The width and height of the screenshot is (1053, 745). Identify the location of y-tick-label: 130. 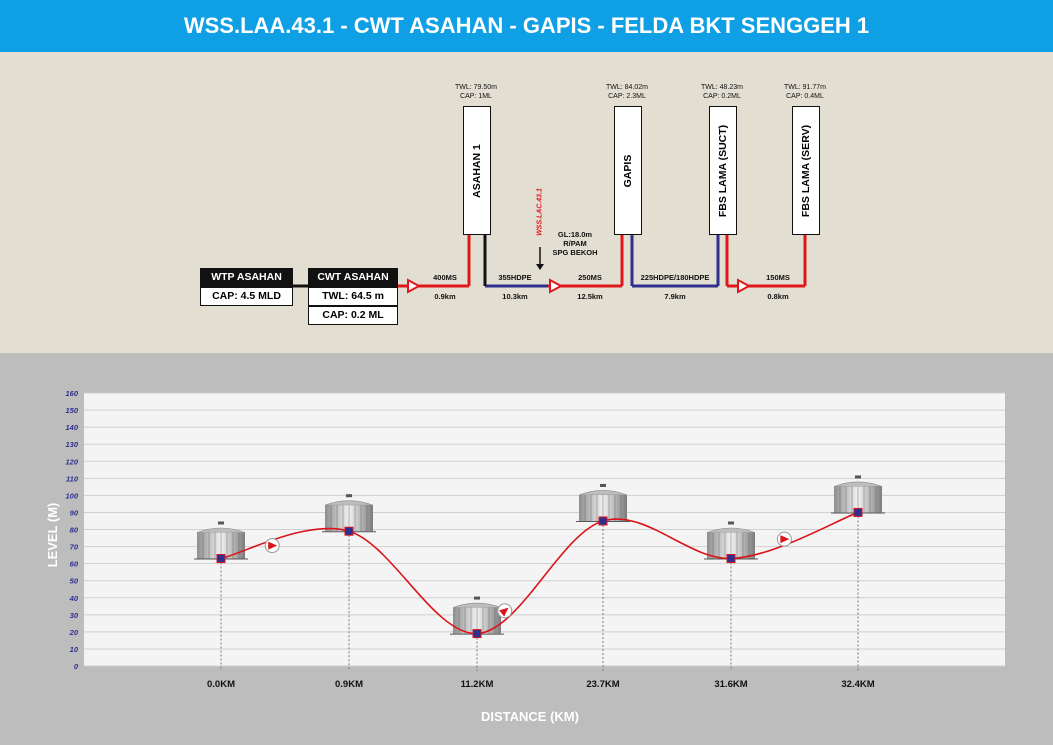
(71, 444).